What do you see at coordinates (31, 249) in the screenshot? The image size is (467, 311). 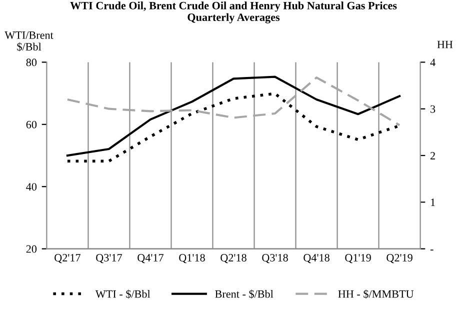 I see `y-tick-label: 20` at bounding box center [31, 249].